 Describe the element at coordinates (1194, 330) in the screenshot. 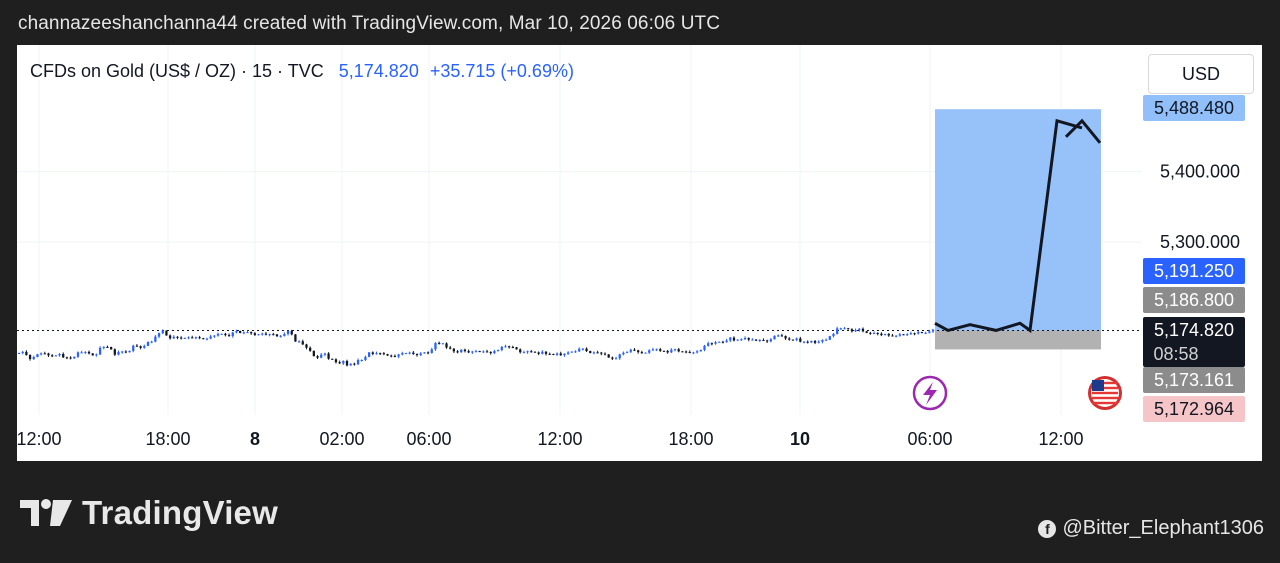

I see `price-label-text: 5,174.820` at that location.